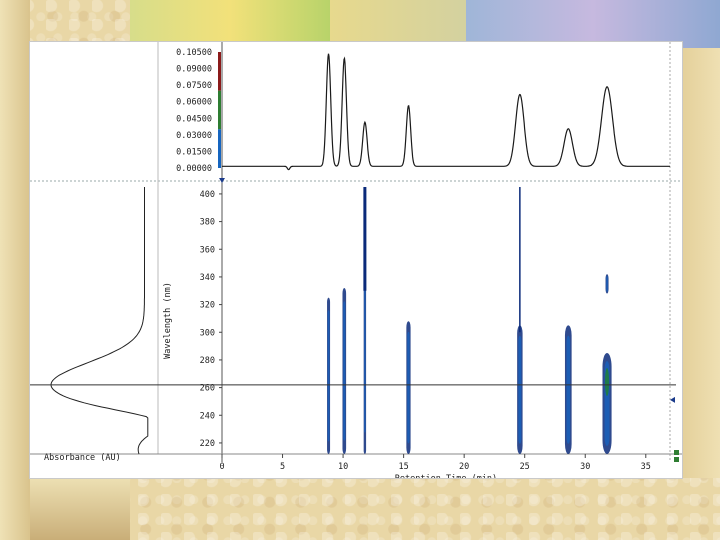 This screenshot has width=720, height=540. I want to click on top-y-tick-label: 0.01500, so click(194, 152).